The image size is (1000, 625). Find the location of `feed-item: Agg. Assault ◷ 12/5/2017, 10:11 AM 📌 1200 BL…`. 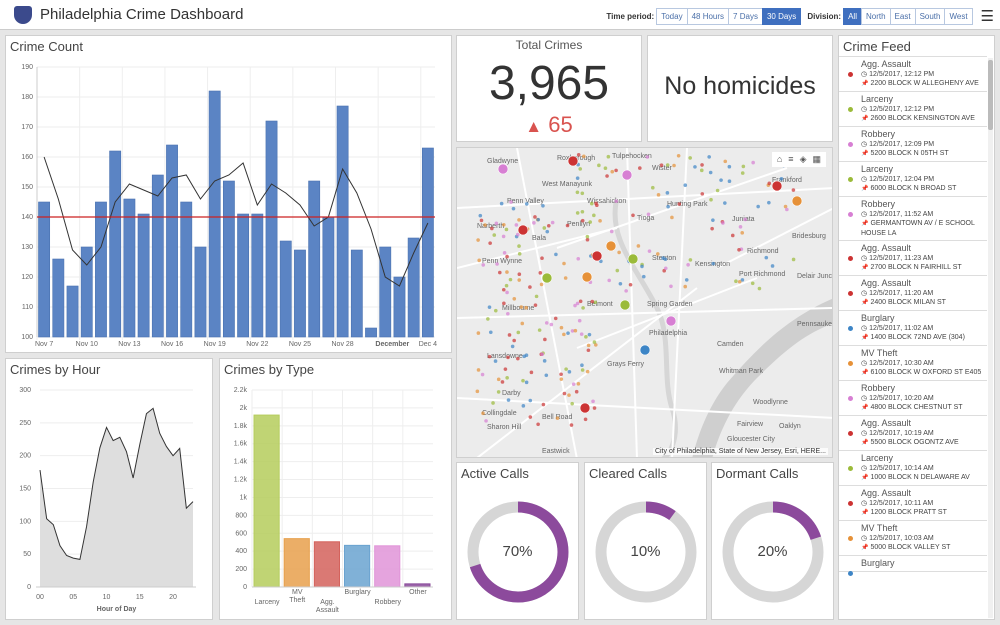

feed-item: Agg. Assault ◷ 12/5/2017, 10:11 AM 📌 1200 BL… is located at coordinates (913, 503).